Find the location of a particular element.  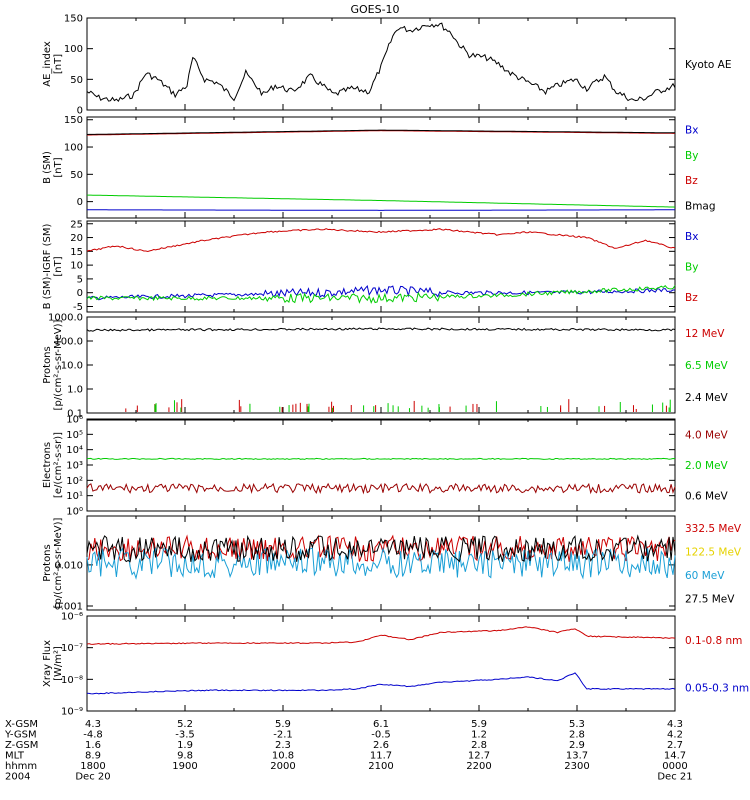

ephem-row-label: hhmm is located at coordinates (21, 766).